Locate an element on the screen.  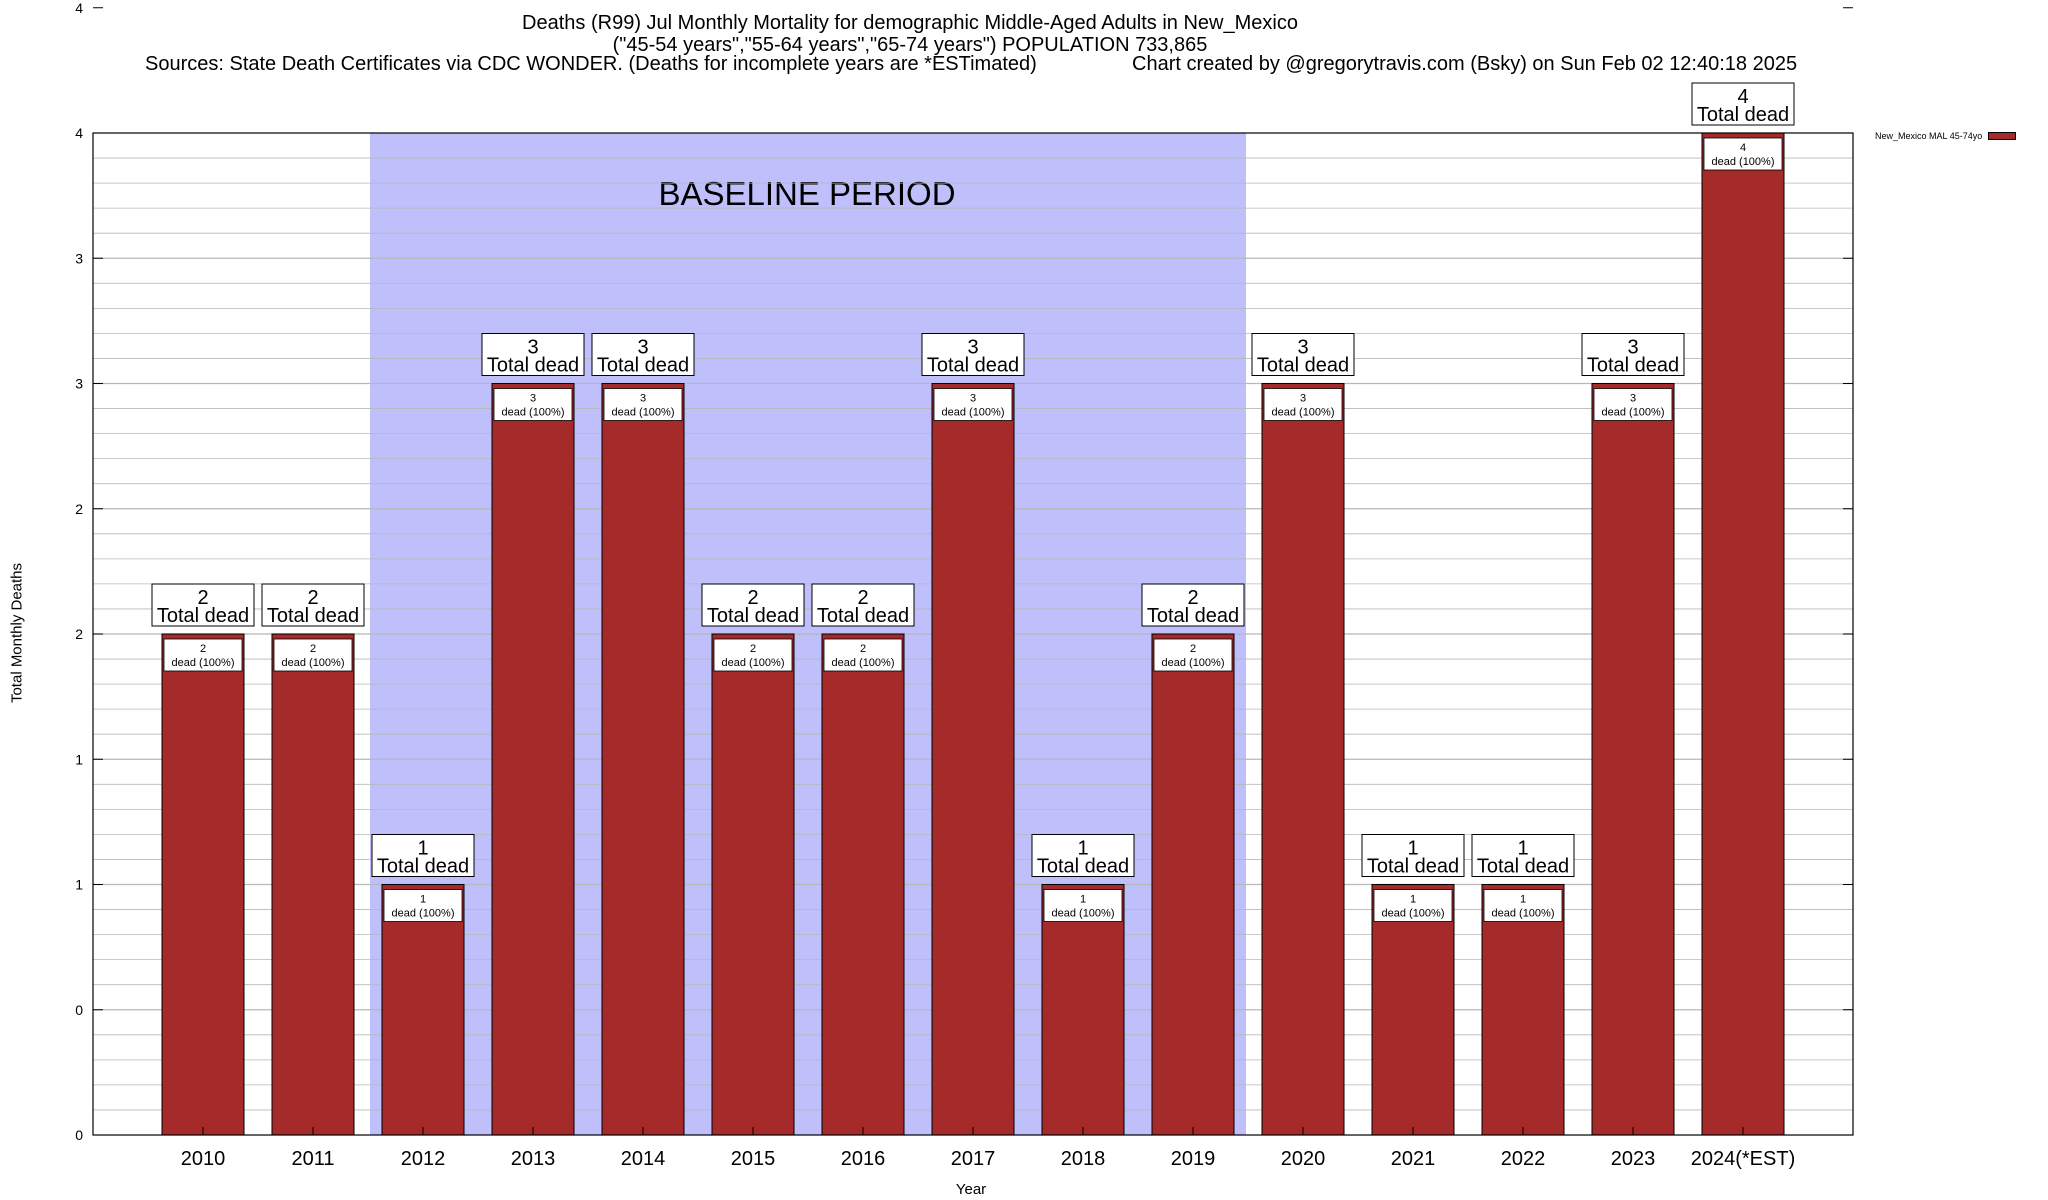
legend-label: New_Mexico MAL 45-74yo is located at coordinates (1929, 136).